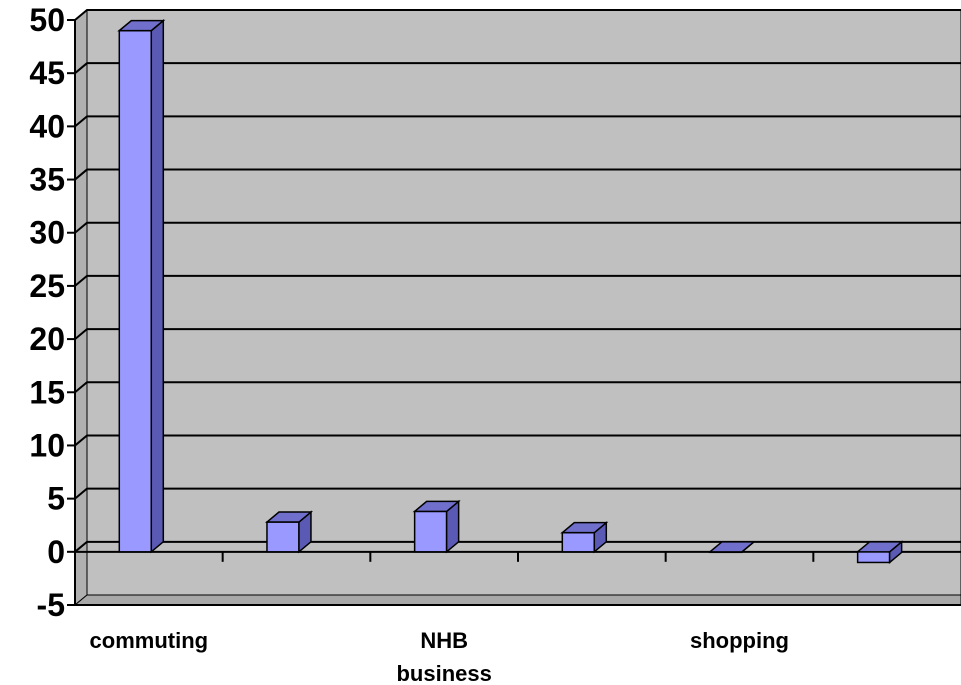  Describe the element at coordinates (56, 552) in the screenshot. I see `y-tick-label-10: 0` at that location.